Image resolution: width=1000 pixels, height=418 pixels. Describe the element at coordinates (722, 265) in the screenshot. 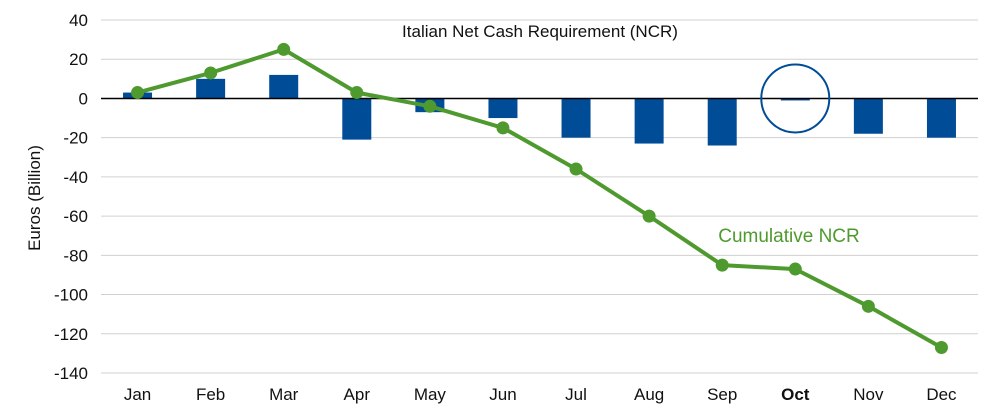

I see `cumulative-point-sep` at that location.